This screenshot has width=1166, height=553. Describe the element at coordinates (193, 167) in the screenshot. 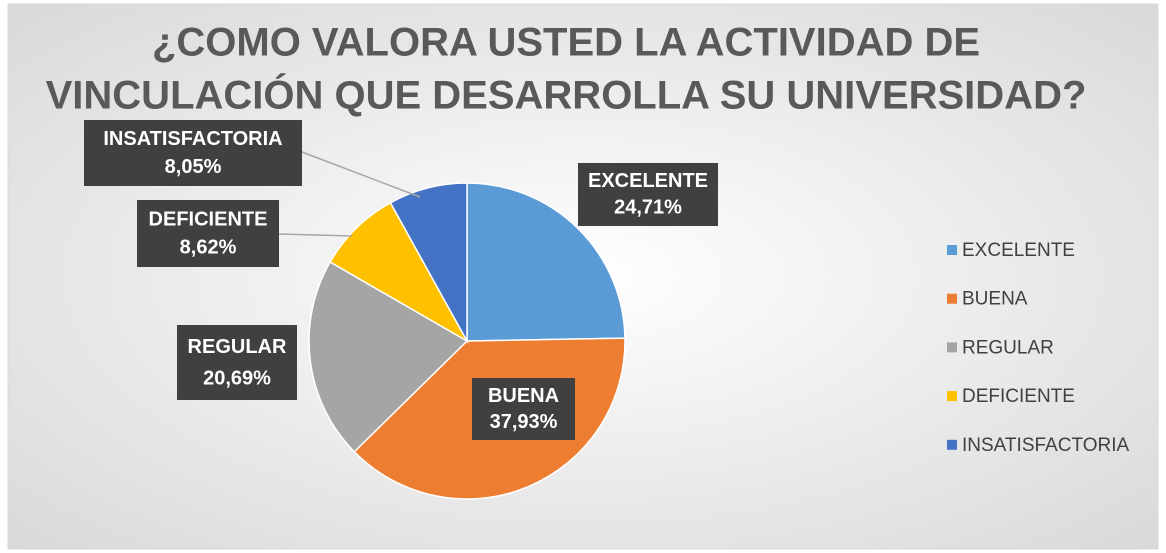

I see `data-label-value: 8,05%` at that location.